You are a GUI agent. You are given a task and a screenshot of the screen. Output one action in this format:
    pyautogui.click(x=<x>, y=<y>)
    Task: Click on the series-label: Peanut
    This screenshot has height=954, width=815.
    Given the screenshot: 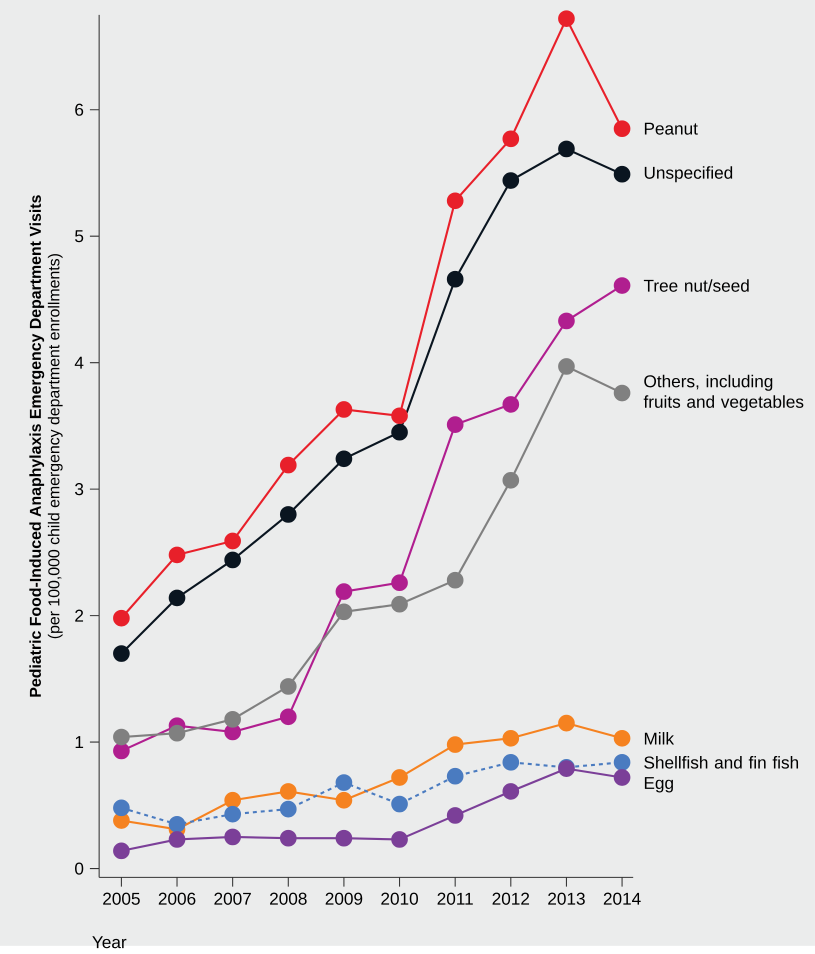 What is the action you would take?
    pyautogui.click(x=671, y=128)
    